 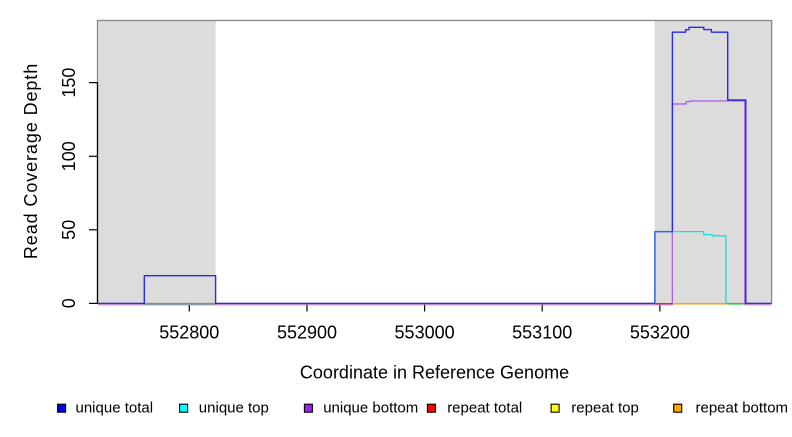 I want to click on svg-text: 552800, so click(x=189, y=333).